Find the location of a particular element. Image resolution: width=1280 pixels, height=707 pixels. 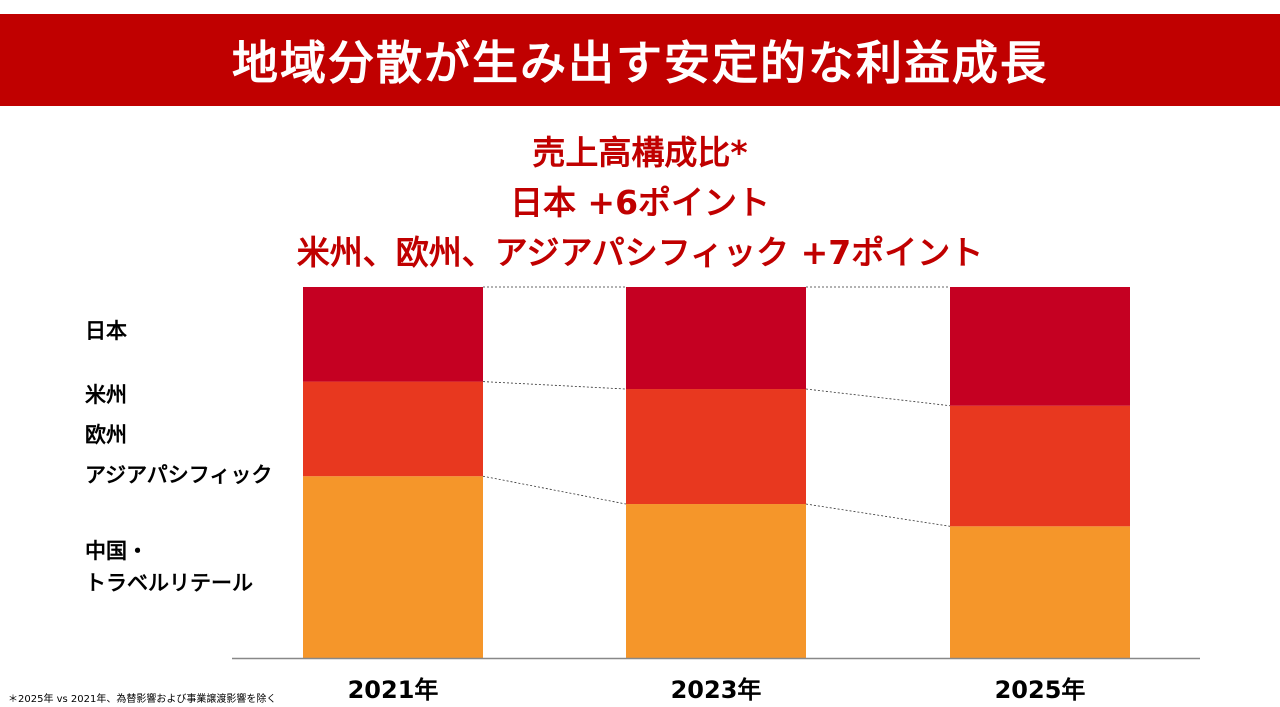

x-tick-label-1: 2023年 is located at coordinates (716, 690).